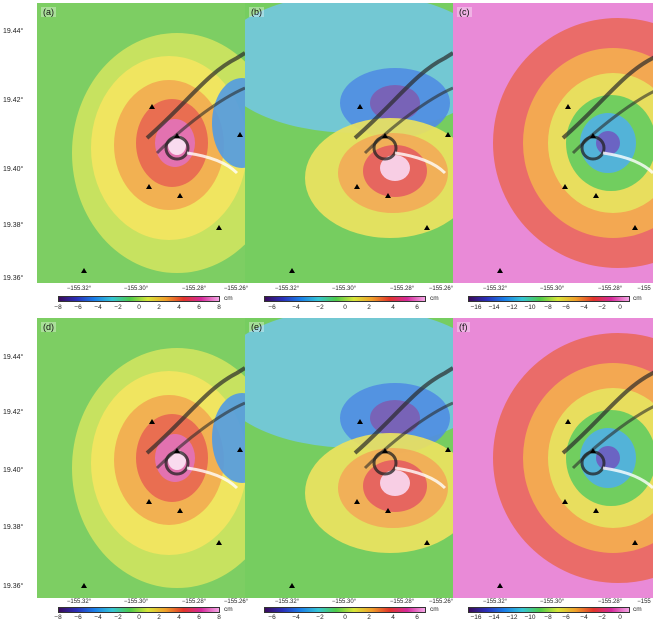  I want to click on ctick-e-3: 0, so click(345, 617).